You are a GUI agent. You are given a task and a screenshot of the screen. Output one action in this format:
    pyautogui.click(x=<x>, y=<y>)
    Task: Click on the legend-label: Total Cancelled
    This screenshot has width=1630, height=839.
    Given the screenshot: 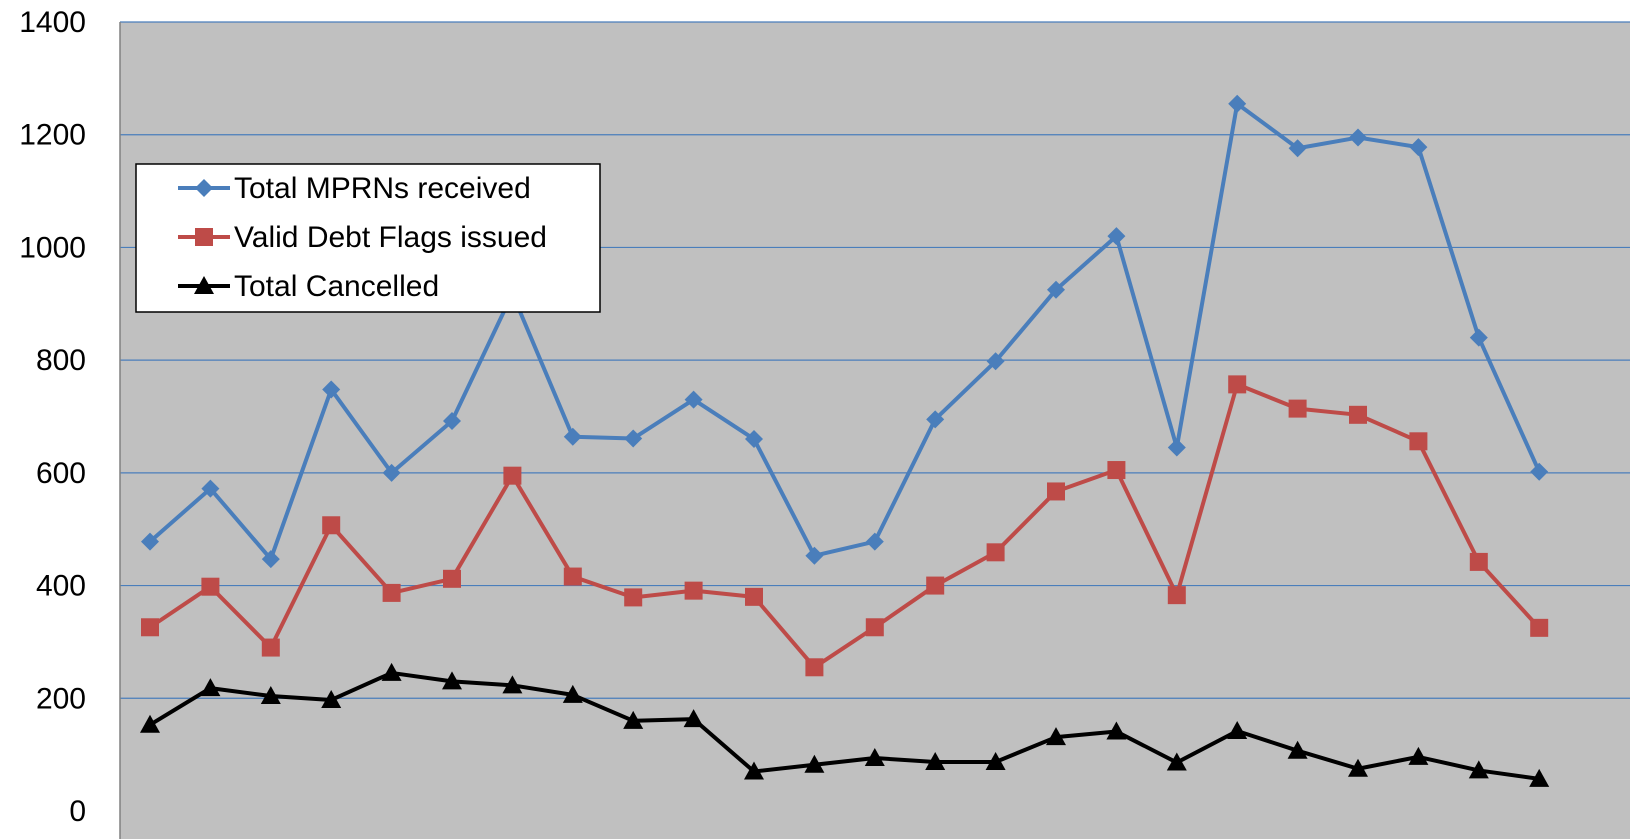 What is the action you would take?
    pyautogui.click(x=336, y=286)
    